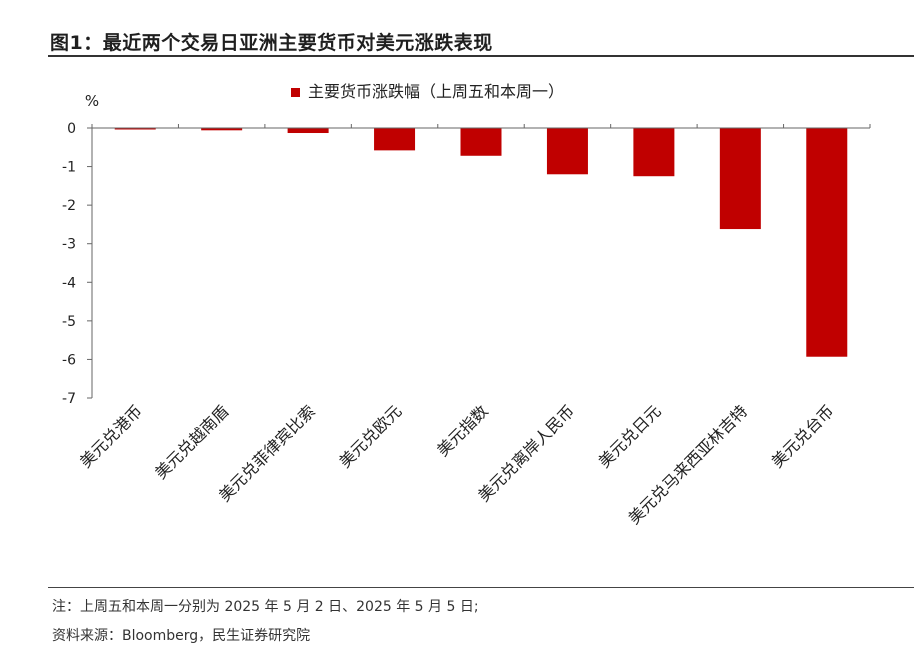  I want to click on y-tick-label: 0, so click(71, 129).